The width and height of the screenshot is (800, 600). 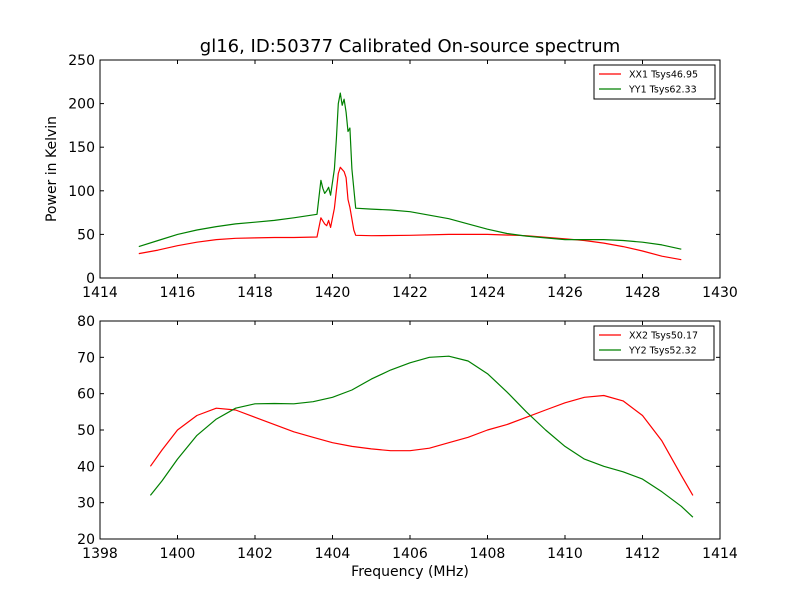 What do you see at coordinates (333, 293) in the screenshot?
I see `top-x-tick-label: 1420` at bounding box center [333, 293].